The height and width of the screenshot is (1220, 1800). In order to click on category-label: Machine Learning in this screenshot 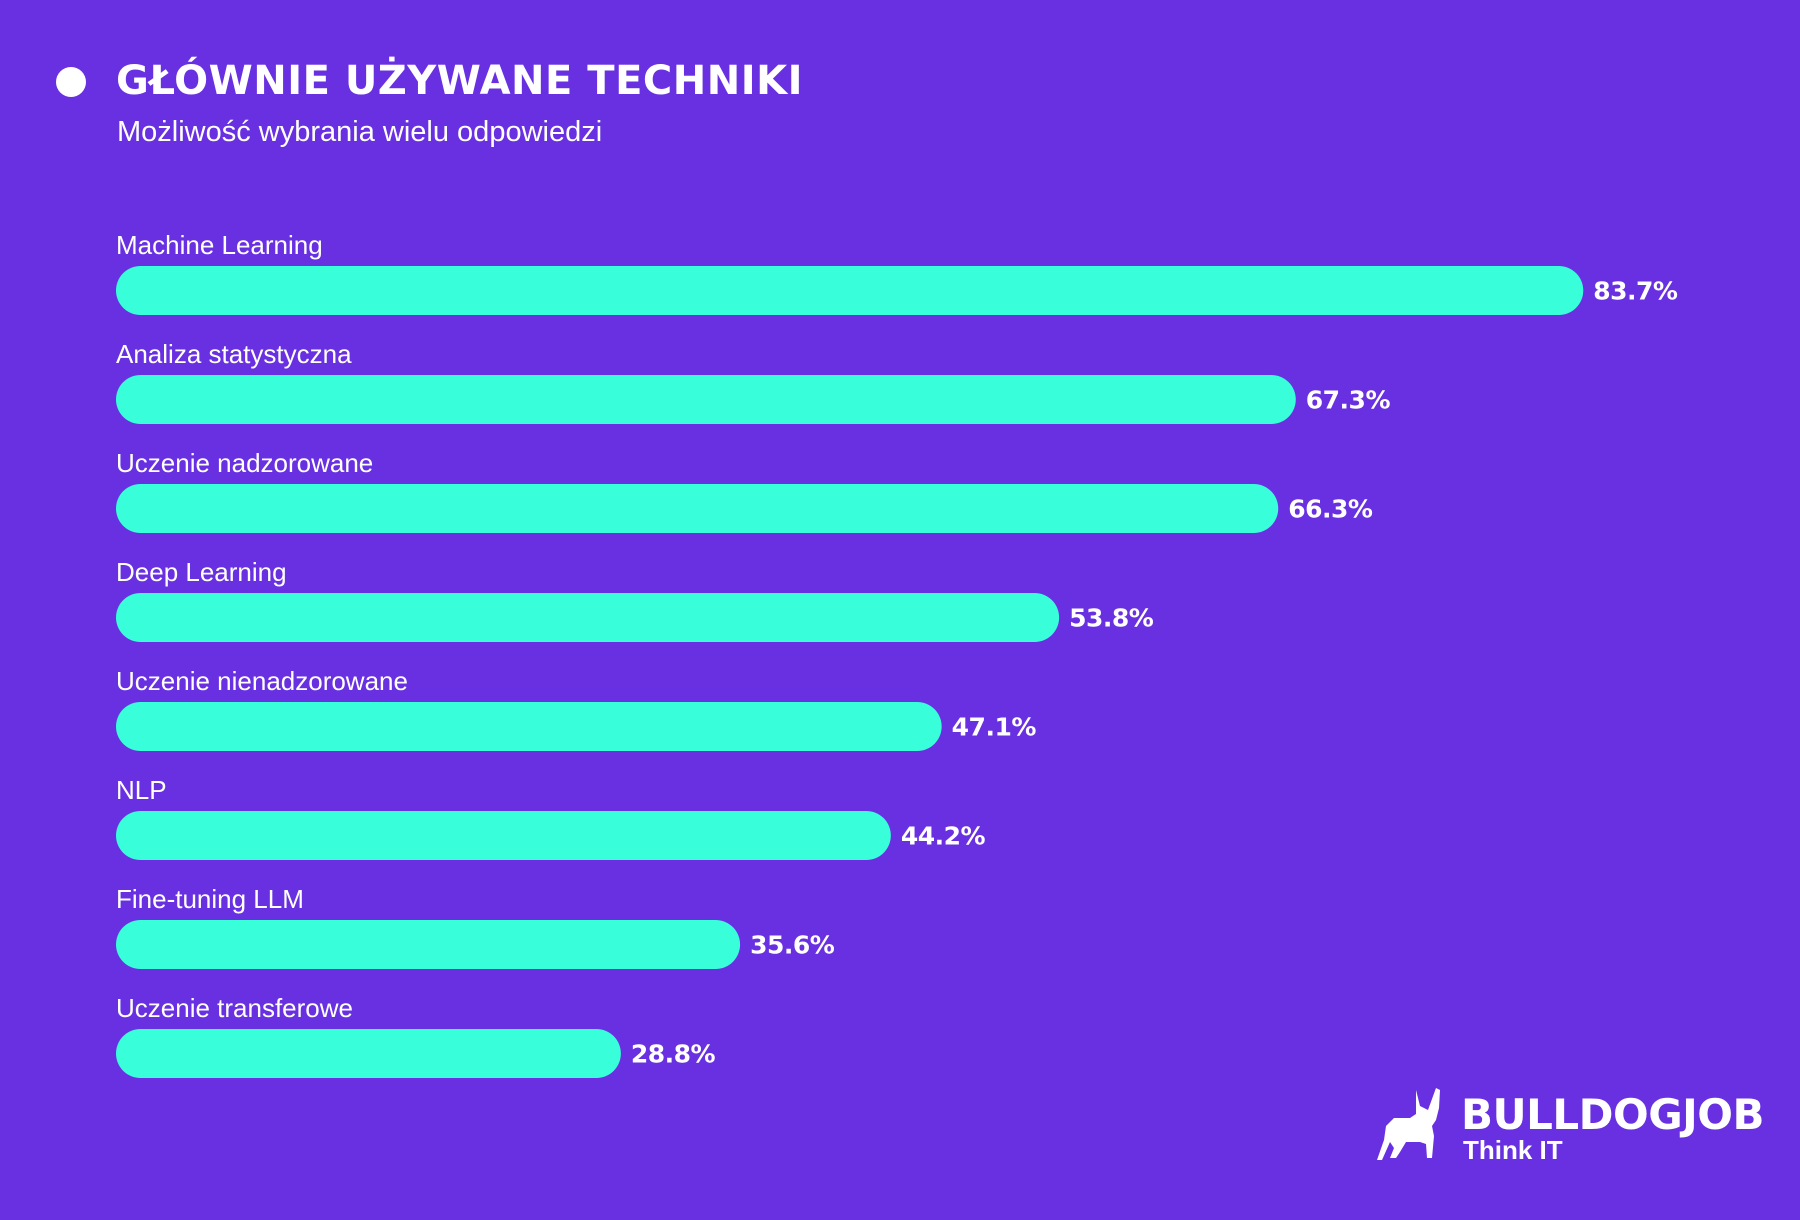, I will do `click(219, 245)`.